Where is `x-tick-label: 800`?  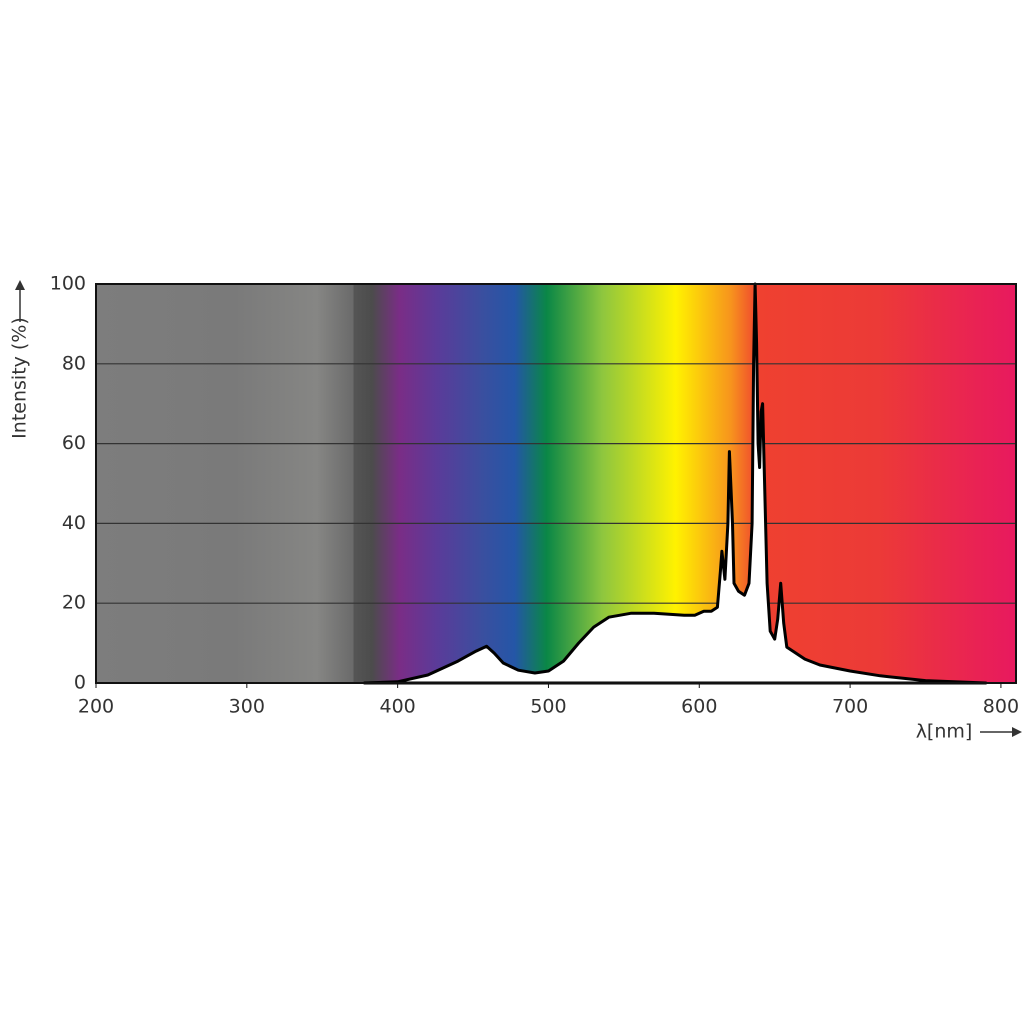 x-tick-label: 800 is located at coordinates (1001, 707).